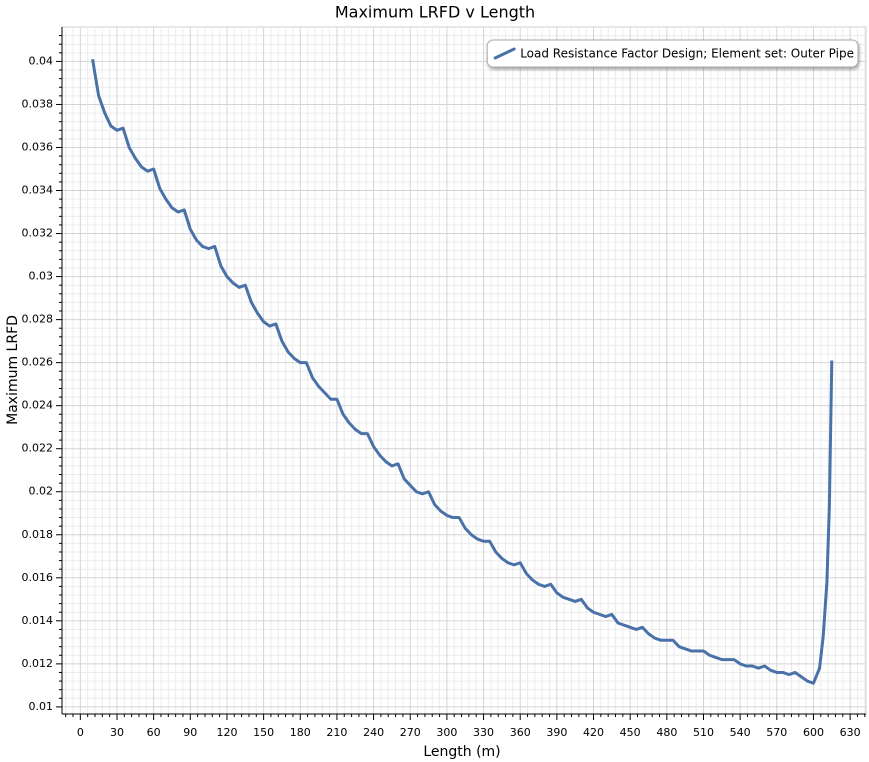 This screenshot has width=869, height=762. What do you see at coordinates (461, 752) in the screenshot?
I see `x-axis-label: Length (m)` at bounding box center [461, 752].